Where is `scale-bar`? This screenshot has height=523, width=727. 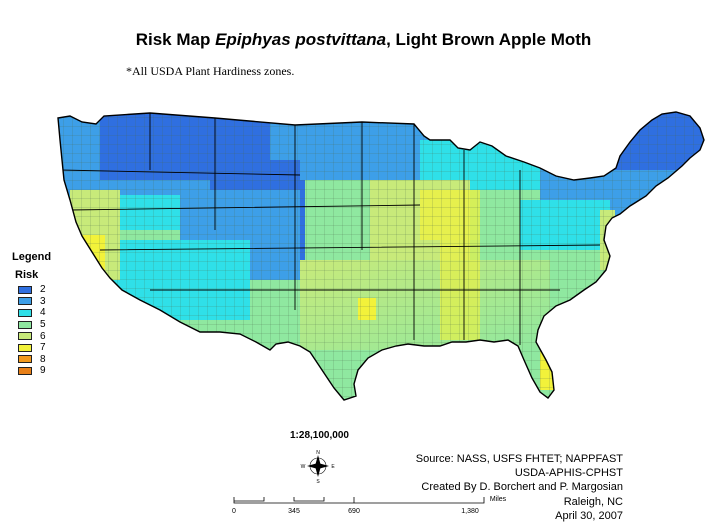 scale-bar is located at coordinates (359, 500).